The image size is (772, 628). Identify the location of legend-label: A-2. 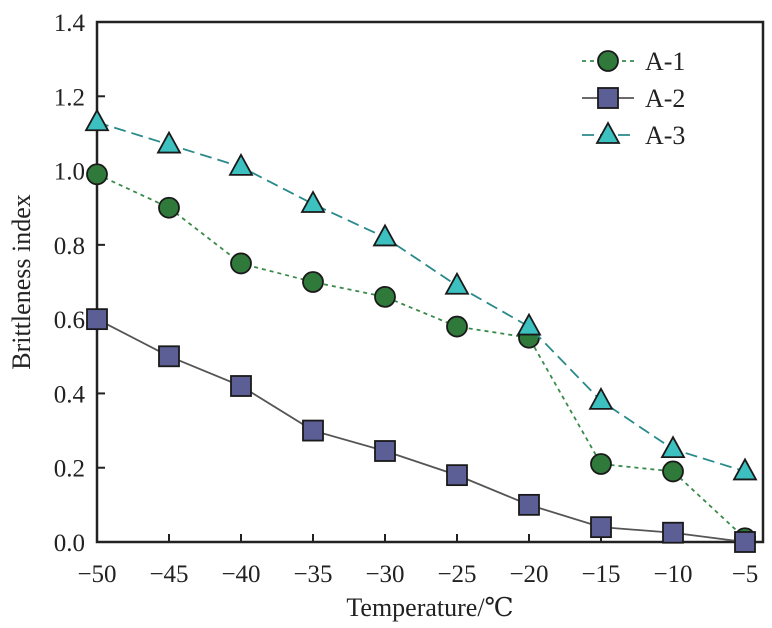
(665, 98).